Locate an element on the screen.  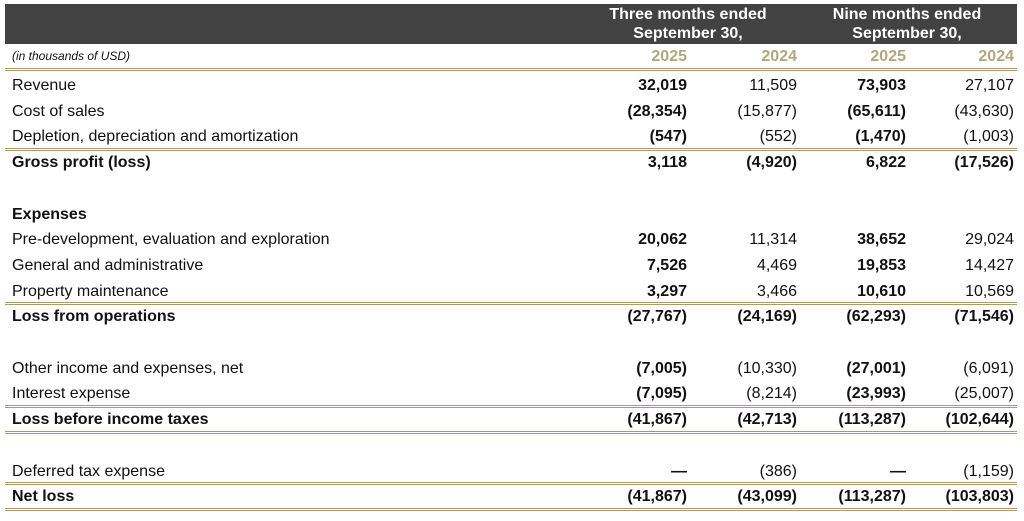
cell-value: (1,159) is located at coordinates (988, 471).